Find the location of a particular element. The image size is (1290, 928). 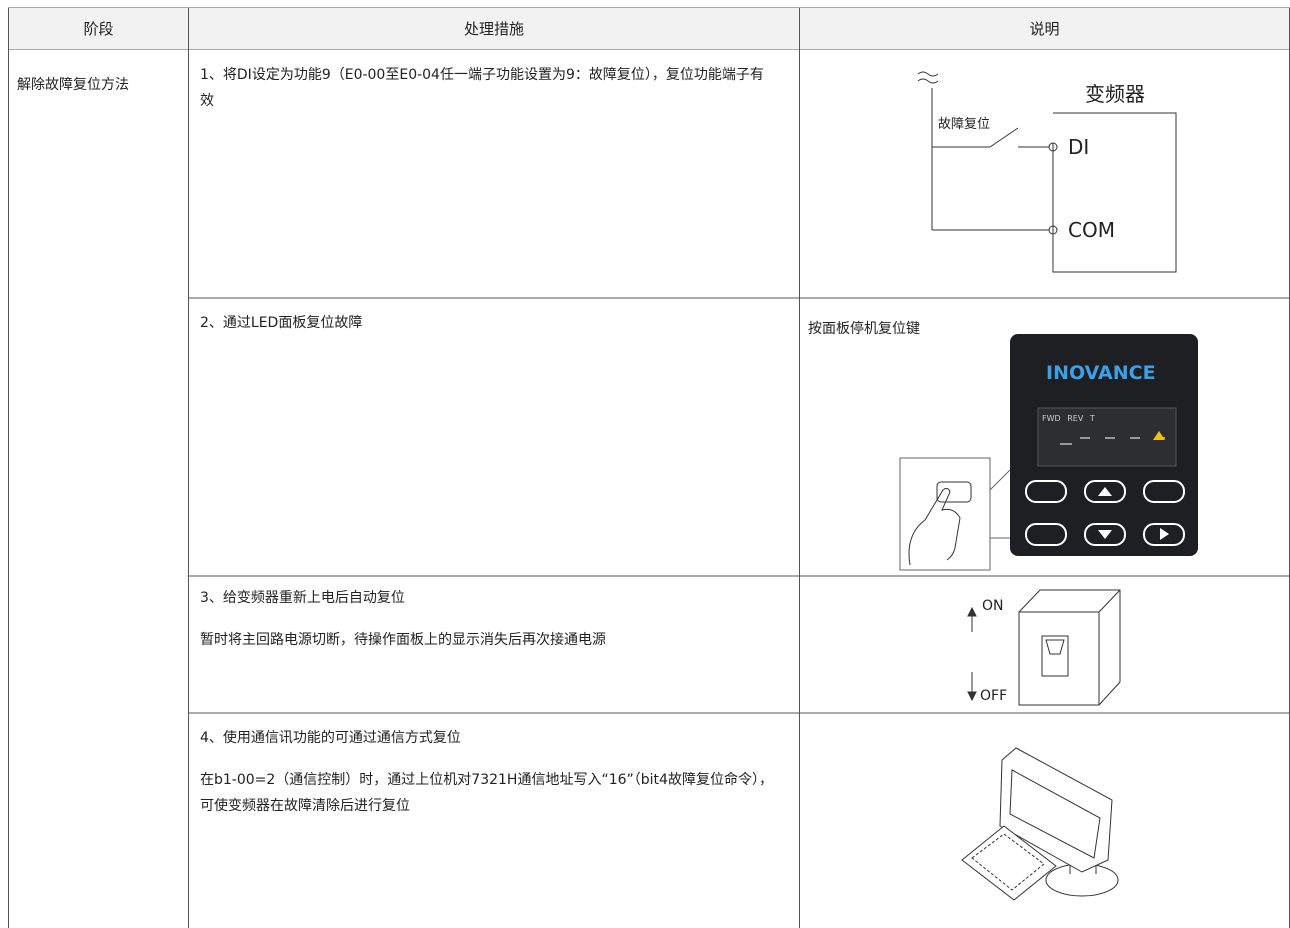

indicators: FWD REV T is located at coordinates (1068, 418).